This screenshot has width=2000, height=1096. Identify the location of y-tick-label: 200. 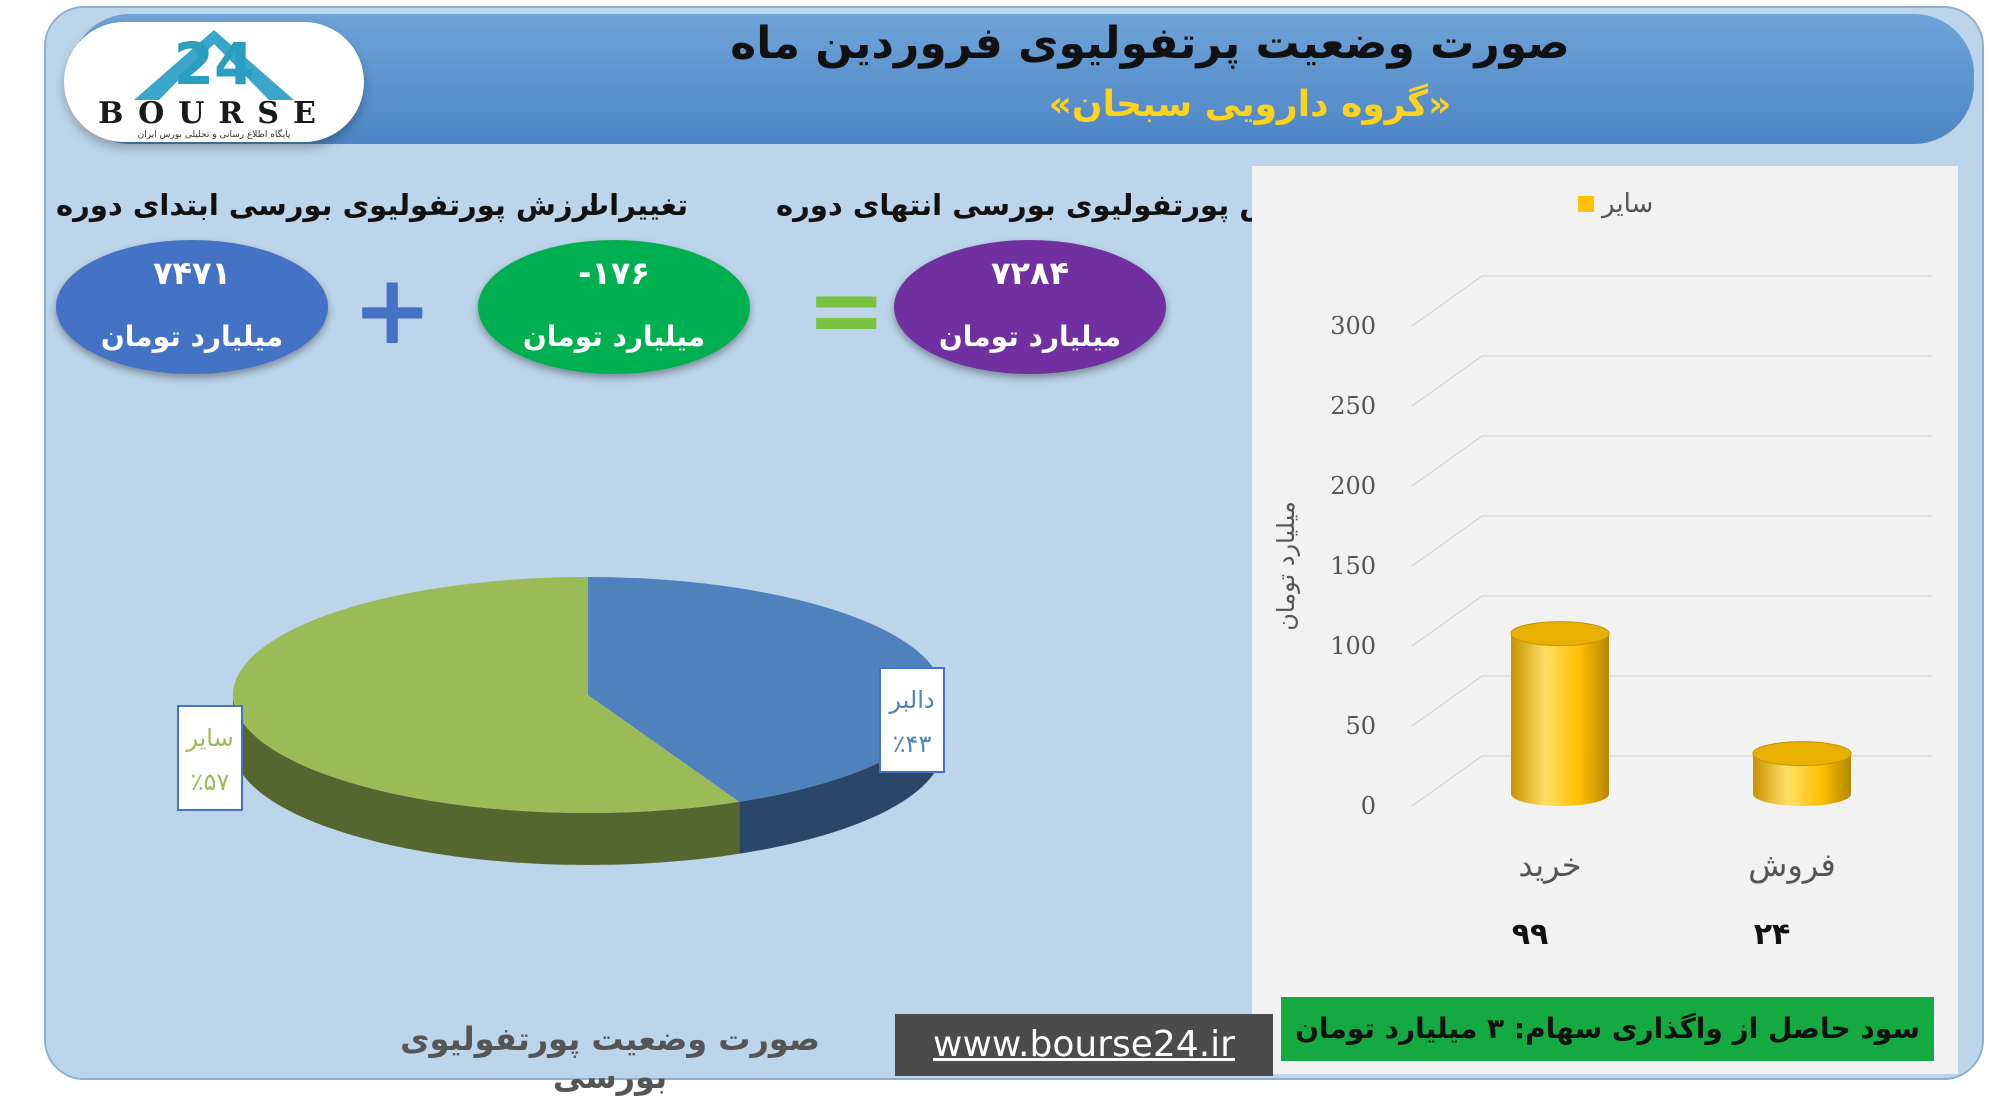
(1353, 486).